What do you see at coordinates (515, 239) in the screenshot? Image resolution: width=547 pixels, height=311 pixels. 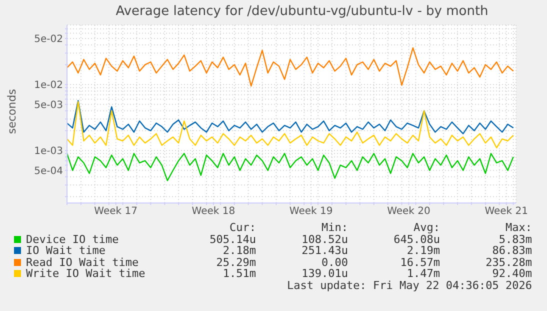 I see `text: 5.83m` at bounding box center [515, 239].